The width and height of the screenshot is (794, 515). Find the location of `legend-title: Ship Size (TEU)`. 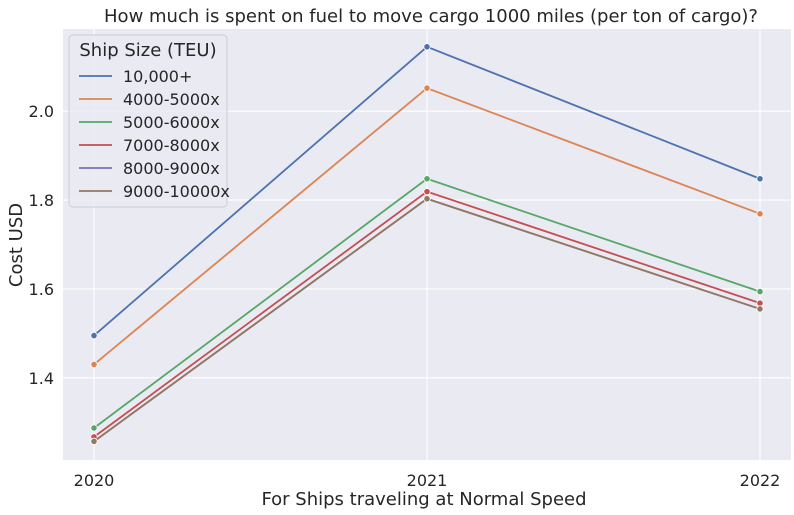

legend-title: Ship Size (TEU) is located at coordinates (147, 50).